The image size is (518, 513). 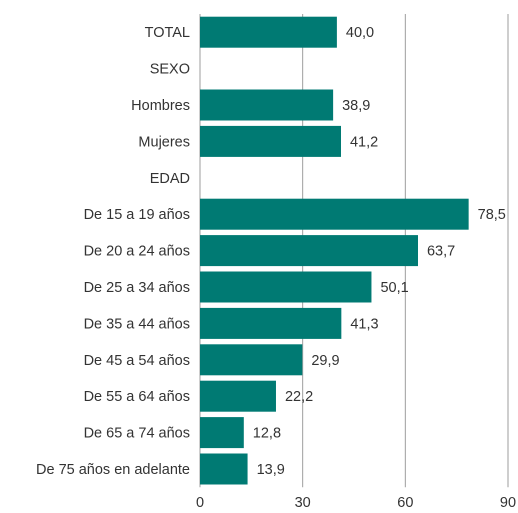 I want to click on category-label: De 15 a 19 años, so click(x=137, y=215).